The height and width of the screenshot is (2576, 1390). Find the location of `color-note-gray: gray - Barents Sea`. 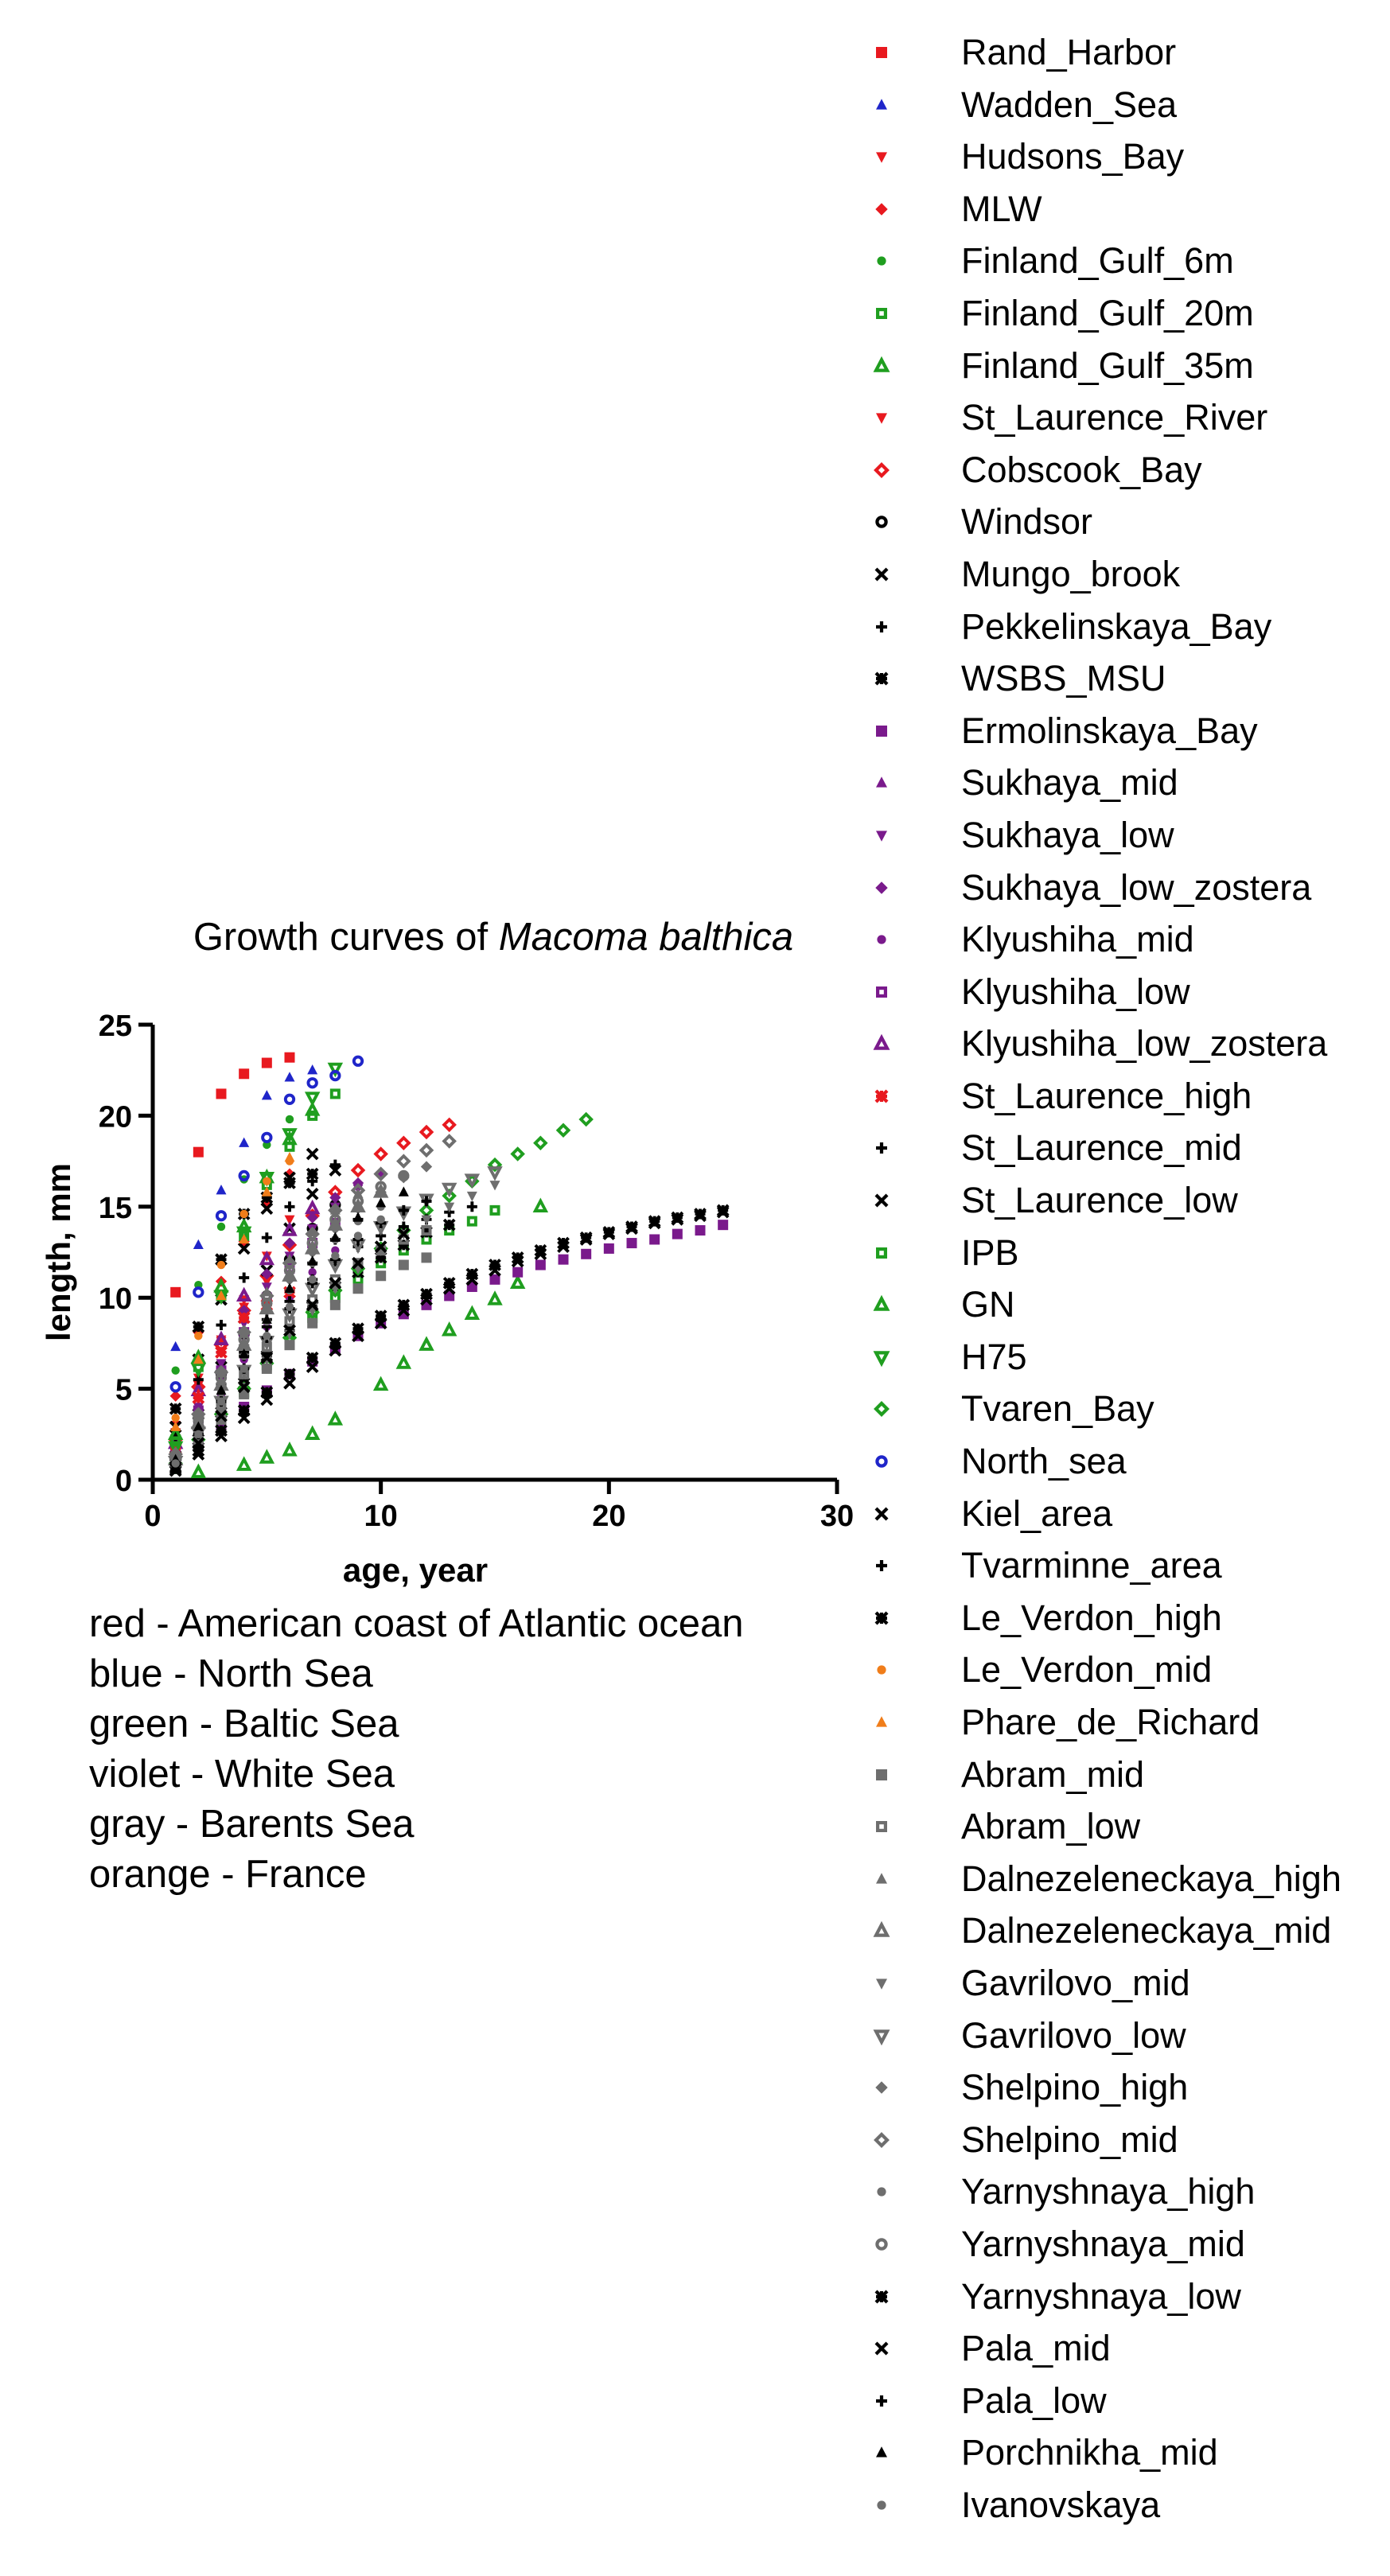

color-note-gray: gray - Barents Sea is located at coordinates (252, 1825).